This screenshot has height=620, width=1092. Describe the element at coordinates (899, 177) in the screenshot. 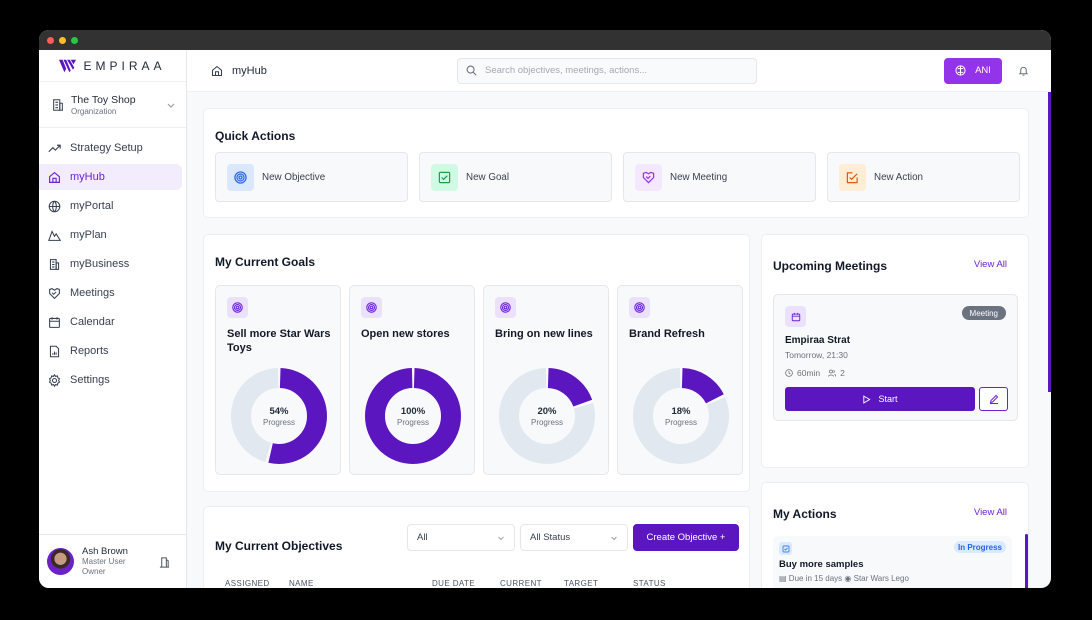

I see `qa-label: New Action` at that location.